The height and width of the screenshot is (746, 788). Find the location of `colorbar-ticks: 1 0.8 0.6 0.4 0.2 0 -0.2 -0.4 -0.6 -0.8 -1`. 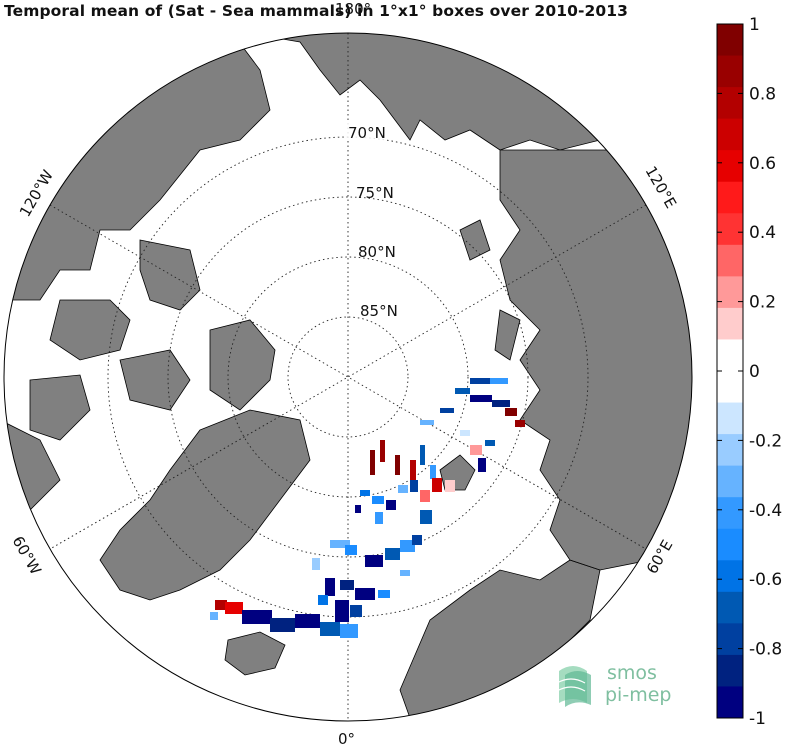

colorbar-ticks: 1 0.8 0.6 0.4 0.2 0 -0.2 -0.4 -0.6 -0.8 -1 is located at coordinates (749, 372).